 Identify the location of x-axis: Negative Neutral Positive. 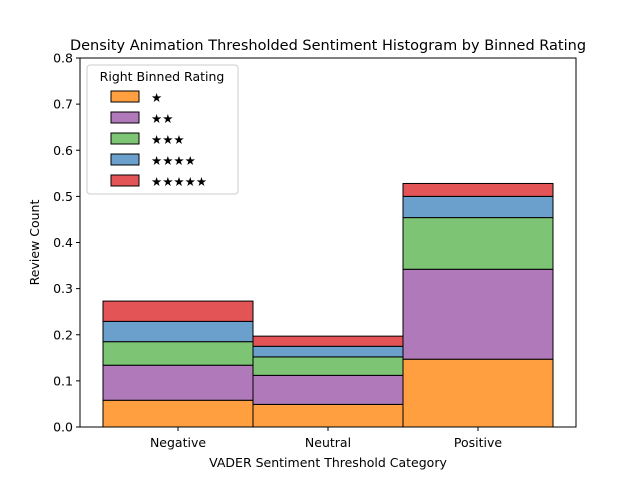
(326, 438).